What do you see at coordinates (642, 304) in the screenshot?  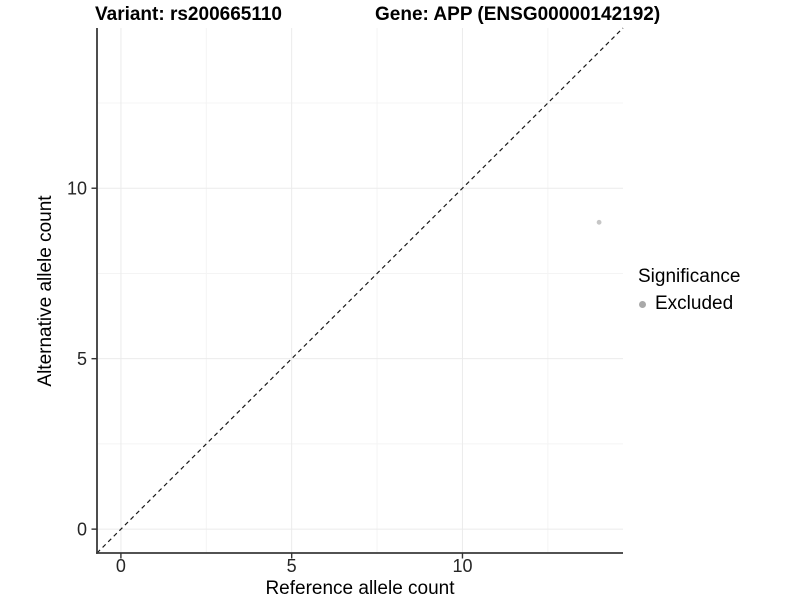 I see `legend-point-icon` at bounding box center [642, 304].